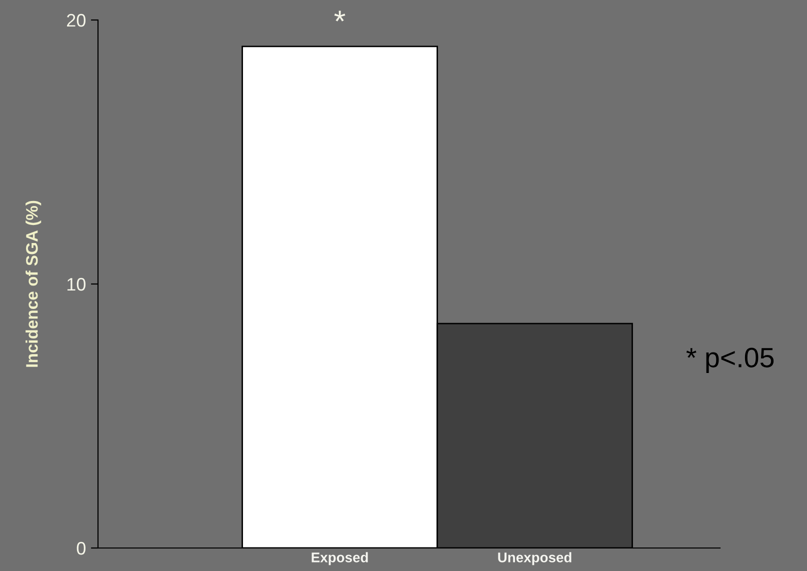  Describe the element at coordinates (76, 20) in the screenshot. I see `y-tick-label: 20` at that location.